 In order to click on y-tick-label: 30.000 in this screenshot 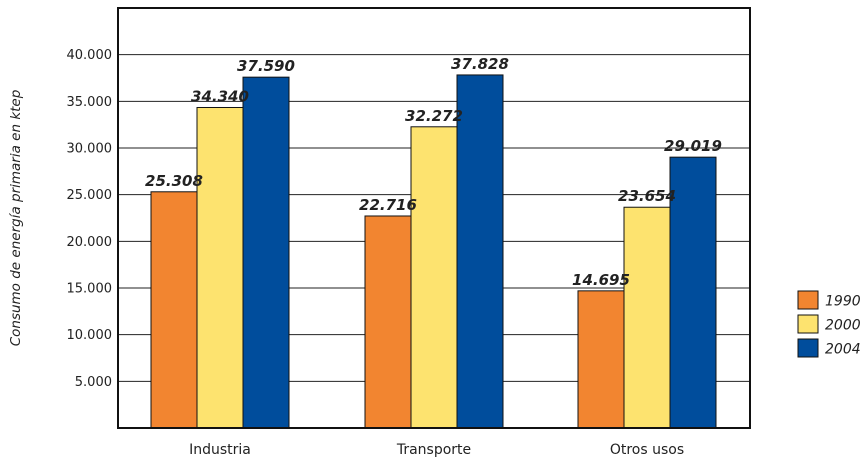, I will do `click(90, 149)`.